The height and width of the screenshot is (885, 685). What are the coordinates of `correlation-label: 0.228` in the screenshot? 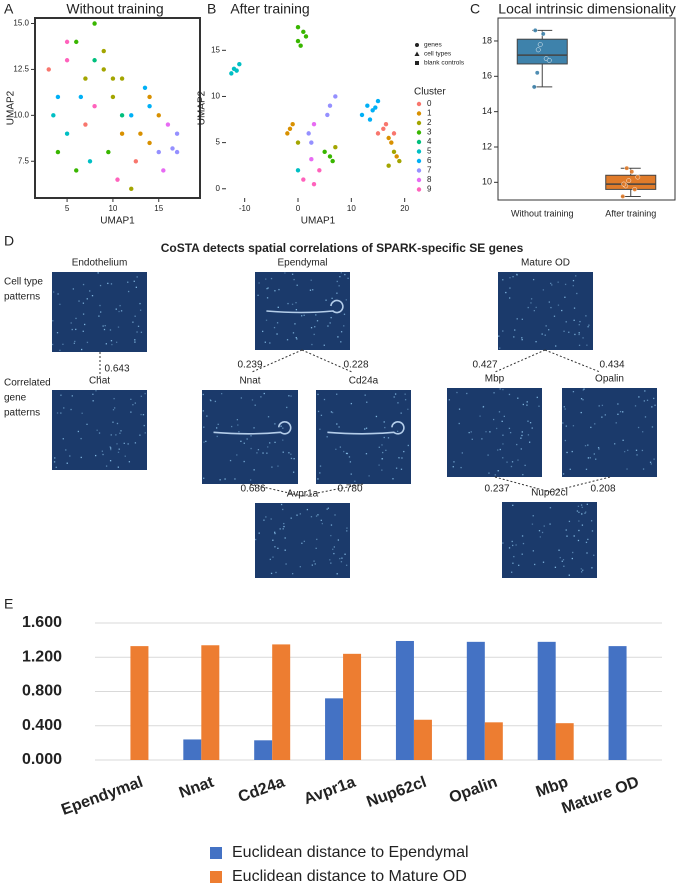 It's located at (355, 365).